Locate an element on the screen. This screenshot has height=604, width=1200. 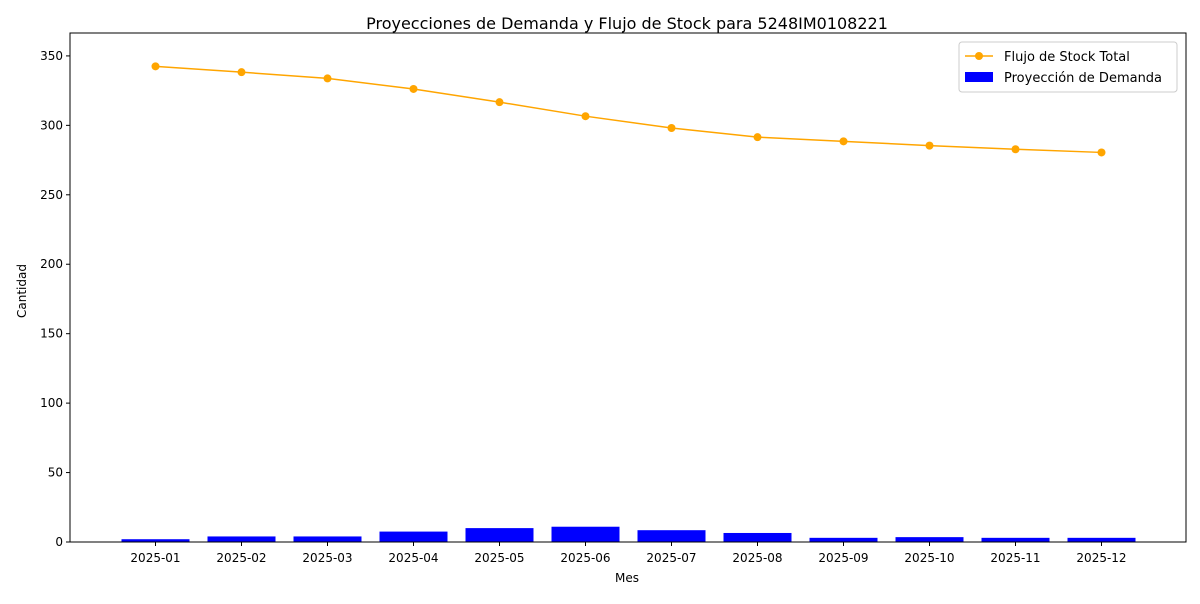
y-tick-label: 100 is located at coordinates (51, 403).